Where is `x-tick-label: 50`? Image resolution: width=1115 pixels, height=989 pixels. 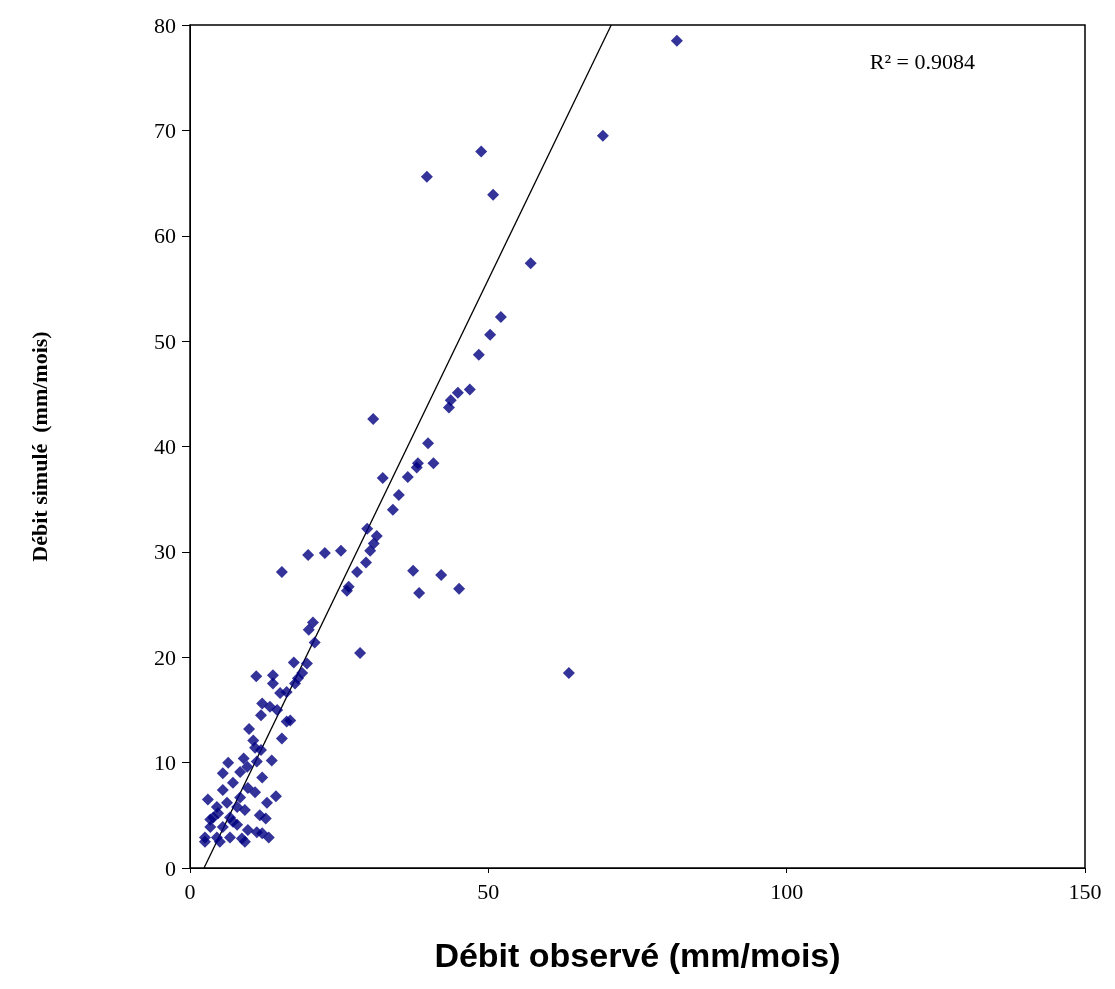
x-tick-label: 50 is located at coordinates (488, 891).